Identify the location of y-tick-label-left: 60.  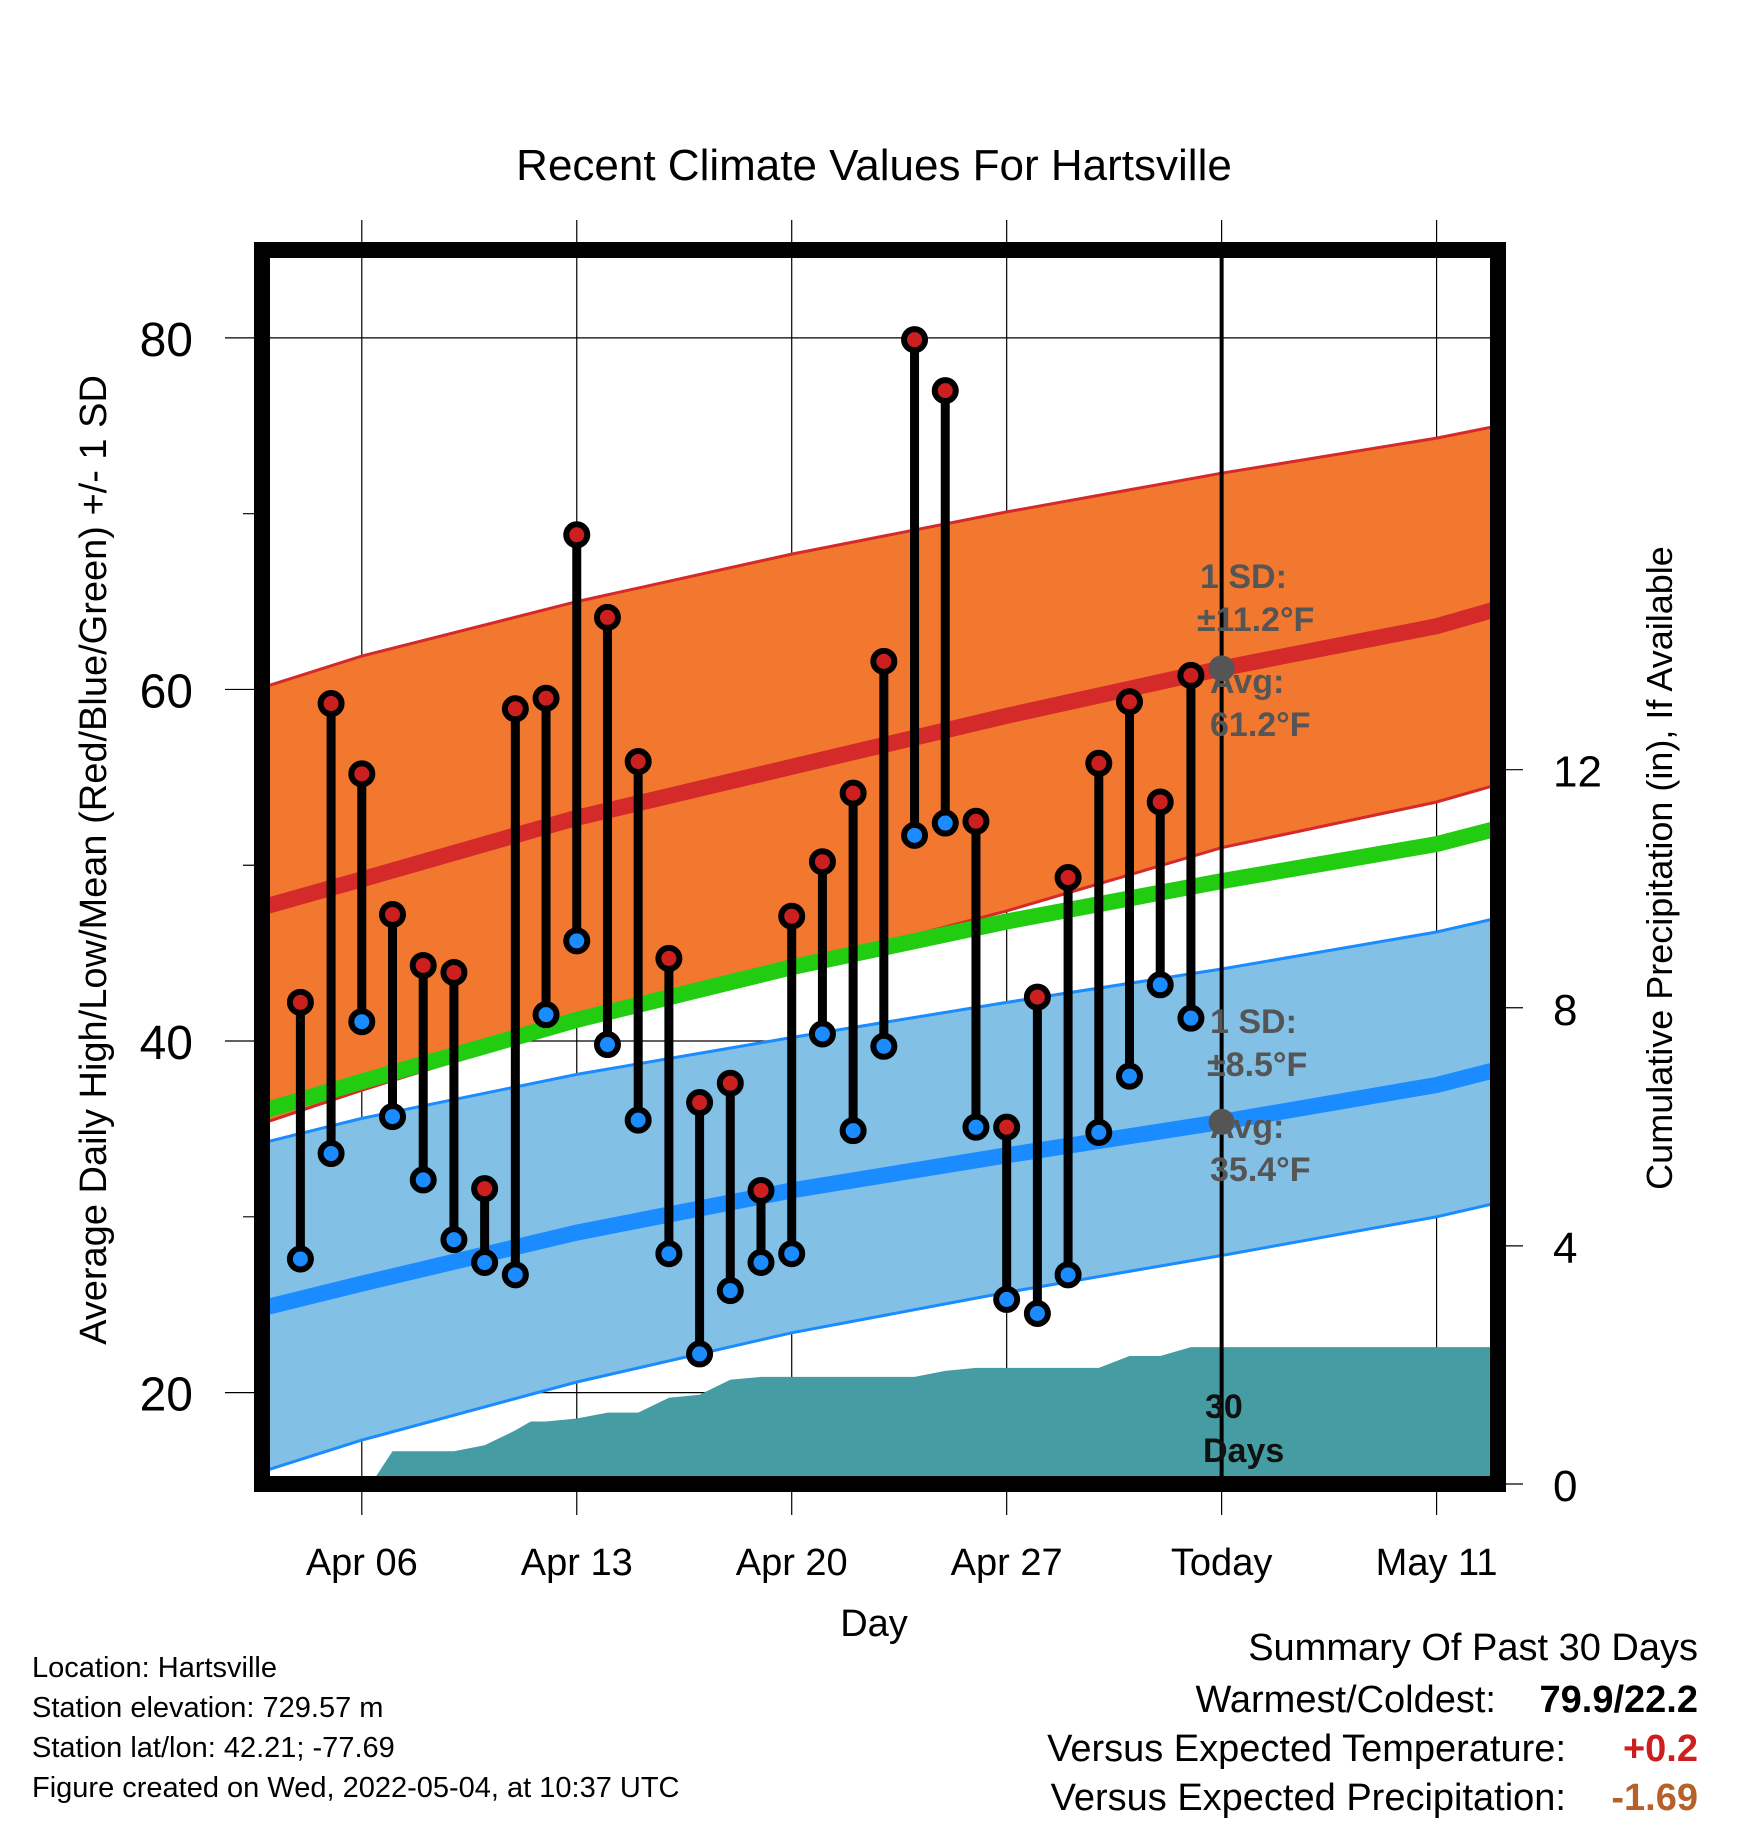
(166, 691).